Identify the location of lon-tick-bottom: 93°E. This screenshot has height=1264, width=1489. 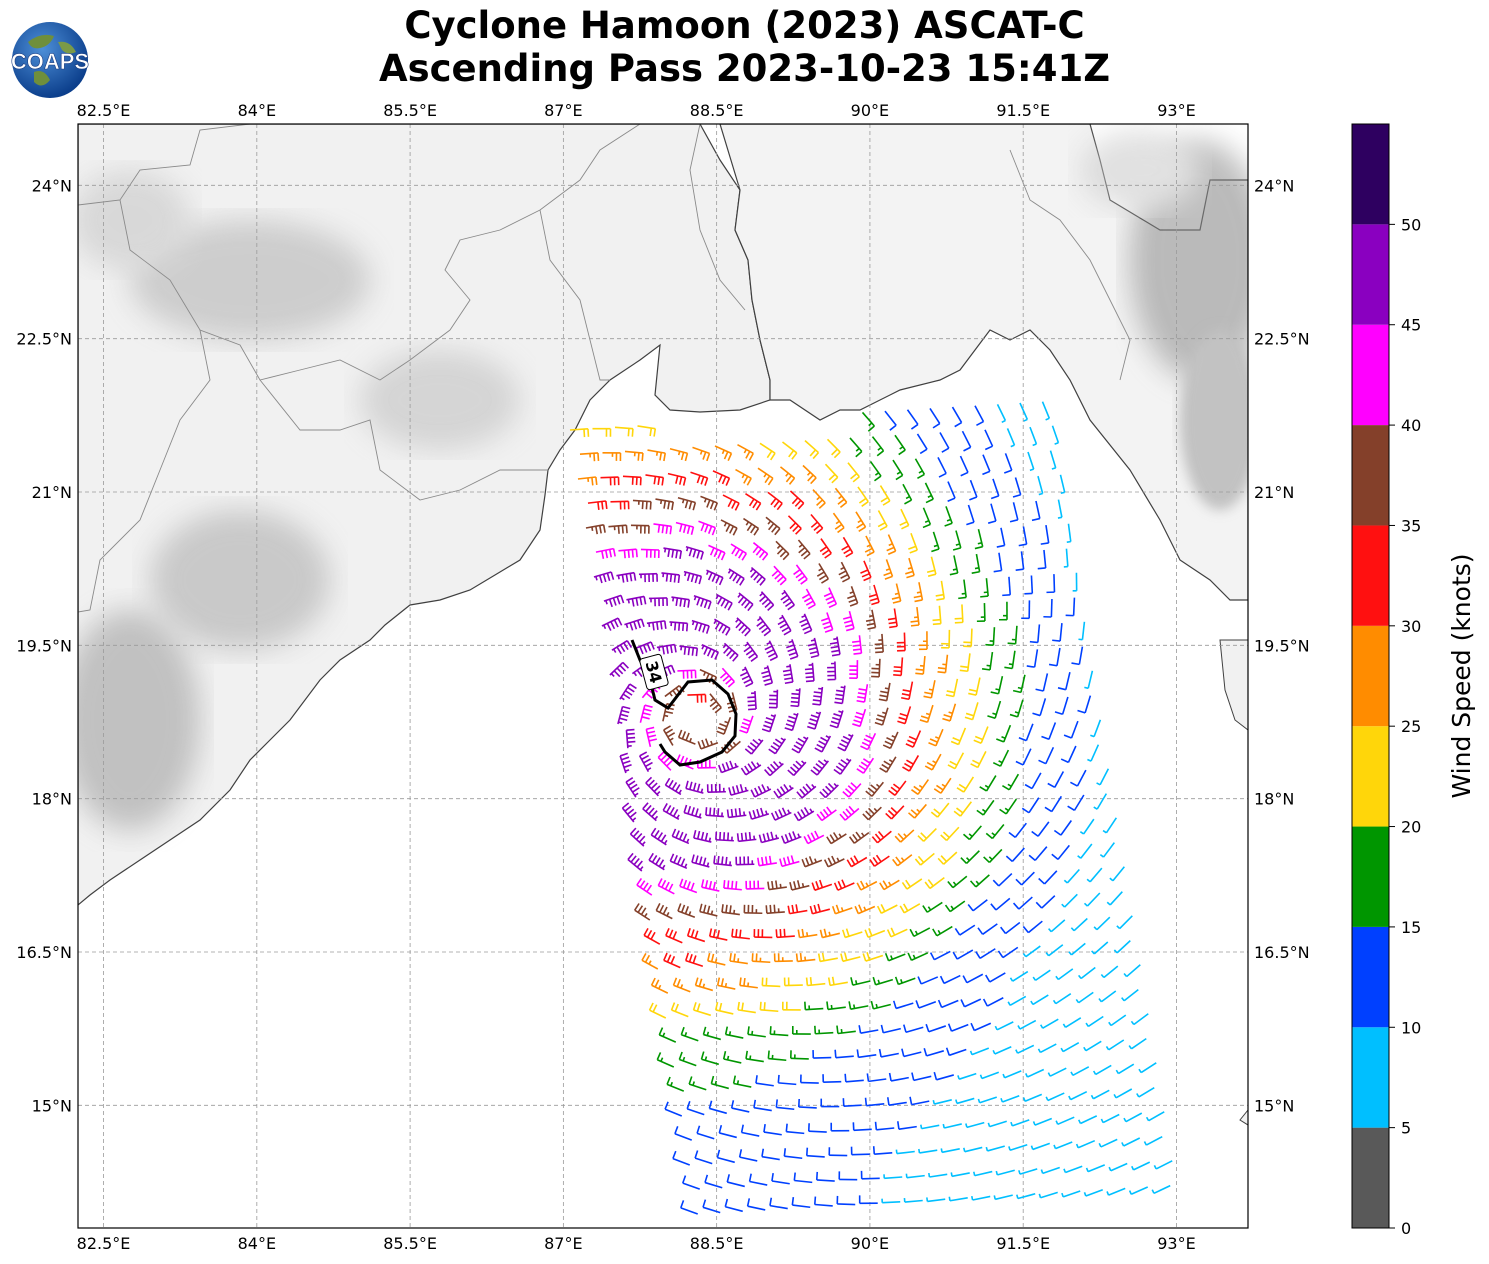
(1176, 1243).